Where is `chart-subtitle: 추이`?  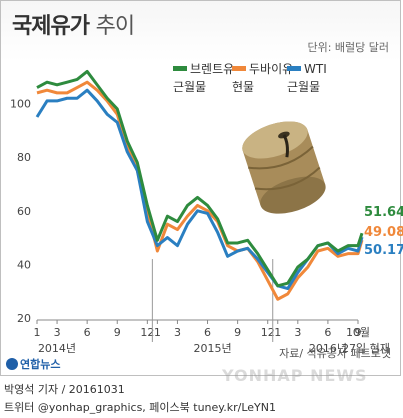 chart-subtitle: 추이 is located at coordinates (115, 26).